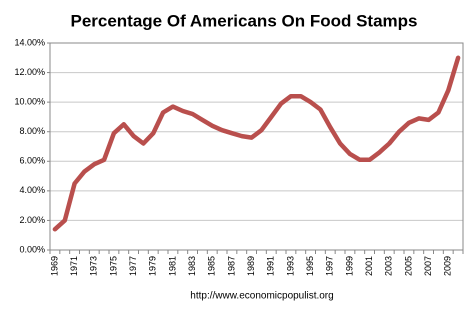  Describe the element at coordinates (212, 266) in the screenshot. I see `x-tick-label: 1985` at that location.